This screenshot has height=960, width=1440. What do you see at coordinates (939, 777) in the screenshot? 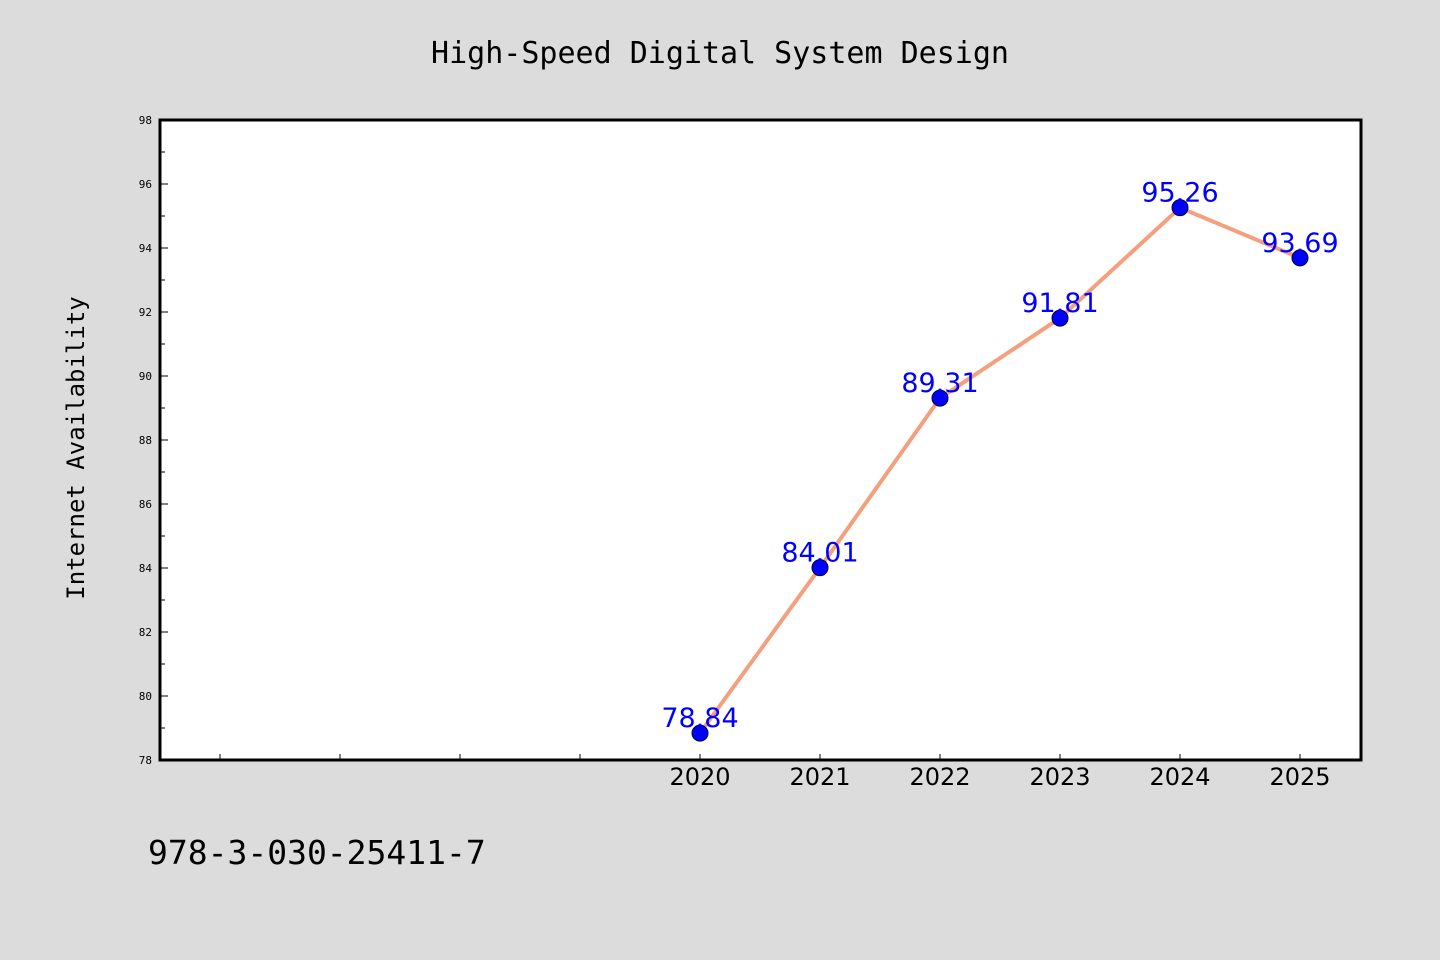
I see `x-tick-label: 2022` at bounding box center [939, 777].